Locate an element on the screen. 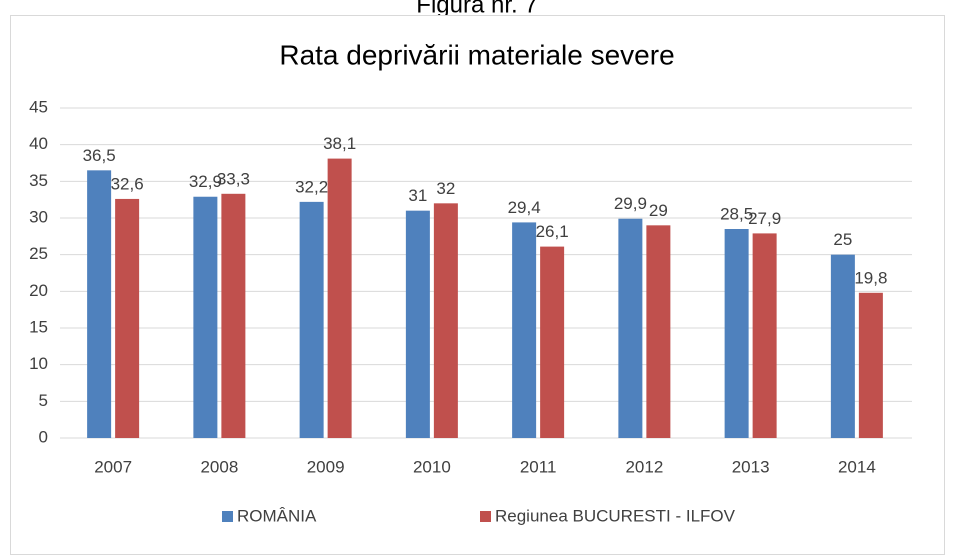 This screenshot has width=955, height=560. chart-title: Rata deprivării materiale severe is located at coordinates (476, 54).